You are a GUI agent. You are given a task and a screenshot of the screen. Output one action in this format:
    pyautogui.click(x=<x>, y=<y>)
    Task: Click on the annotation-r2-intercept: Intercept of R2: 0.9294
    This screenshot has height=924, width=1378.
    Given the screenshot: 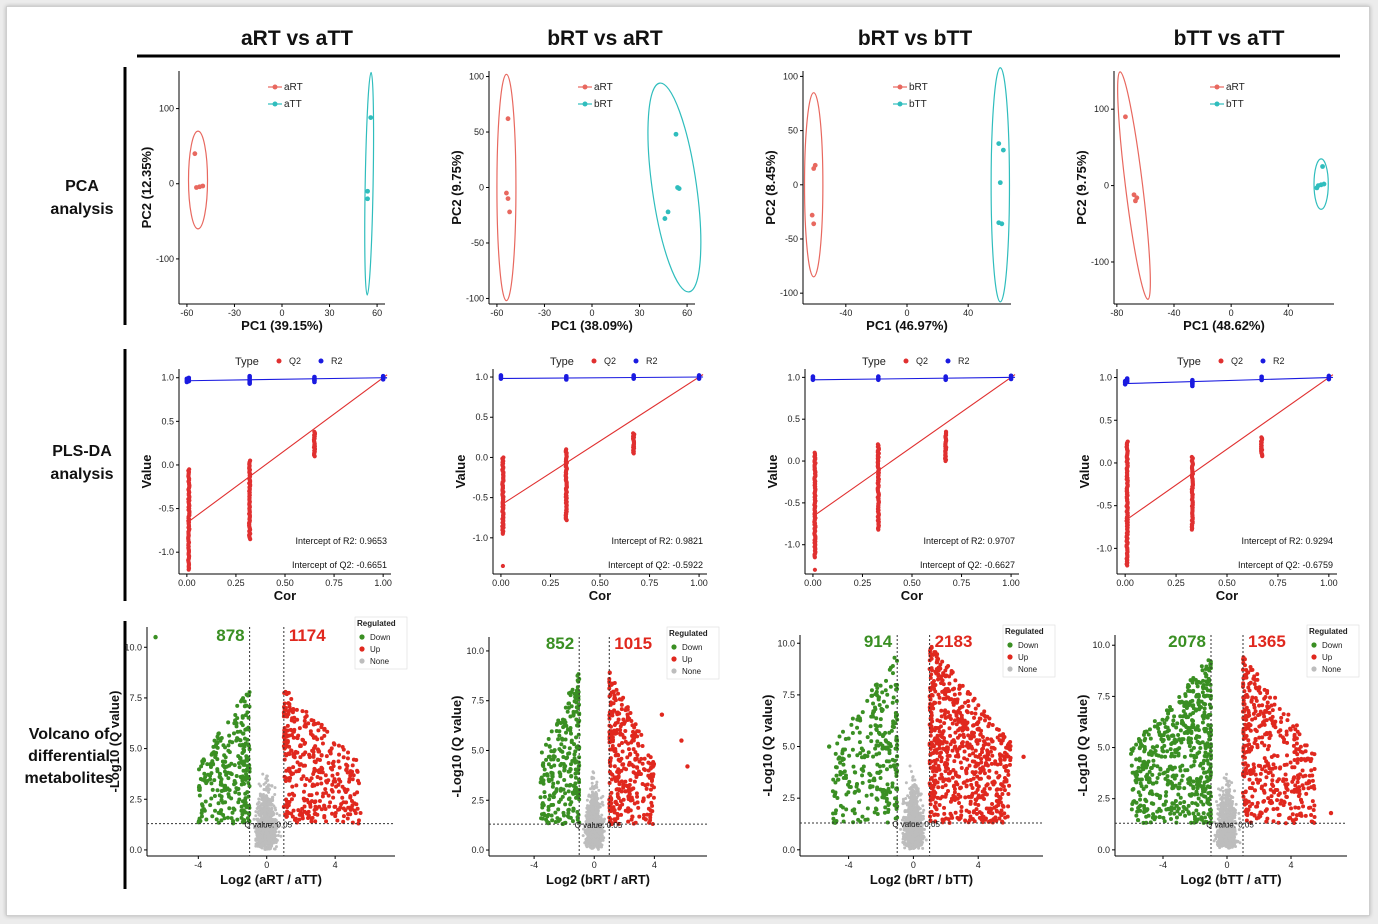 What is the action you would take?
    pyautogui.click(x=1287, y=541)
    